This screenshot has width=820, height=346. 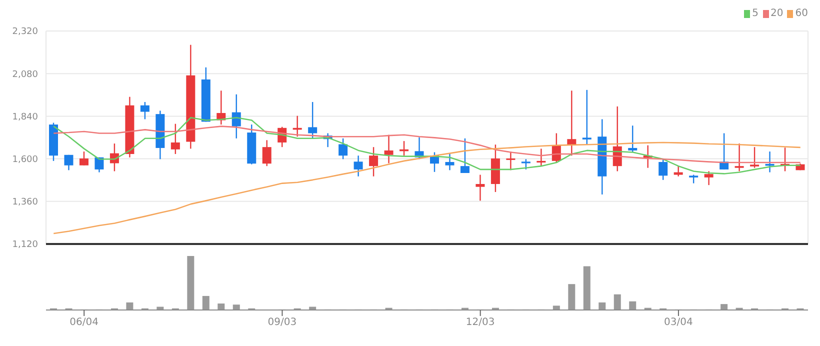 I want to click on legend-label: 60, so click(x=801, y=13).